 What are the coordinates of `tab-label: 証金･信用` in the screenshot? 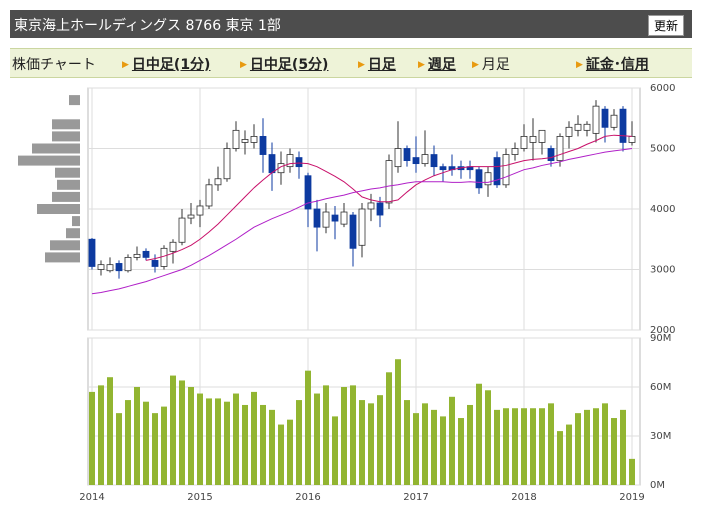 It's located at (617, 65).